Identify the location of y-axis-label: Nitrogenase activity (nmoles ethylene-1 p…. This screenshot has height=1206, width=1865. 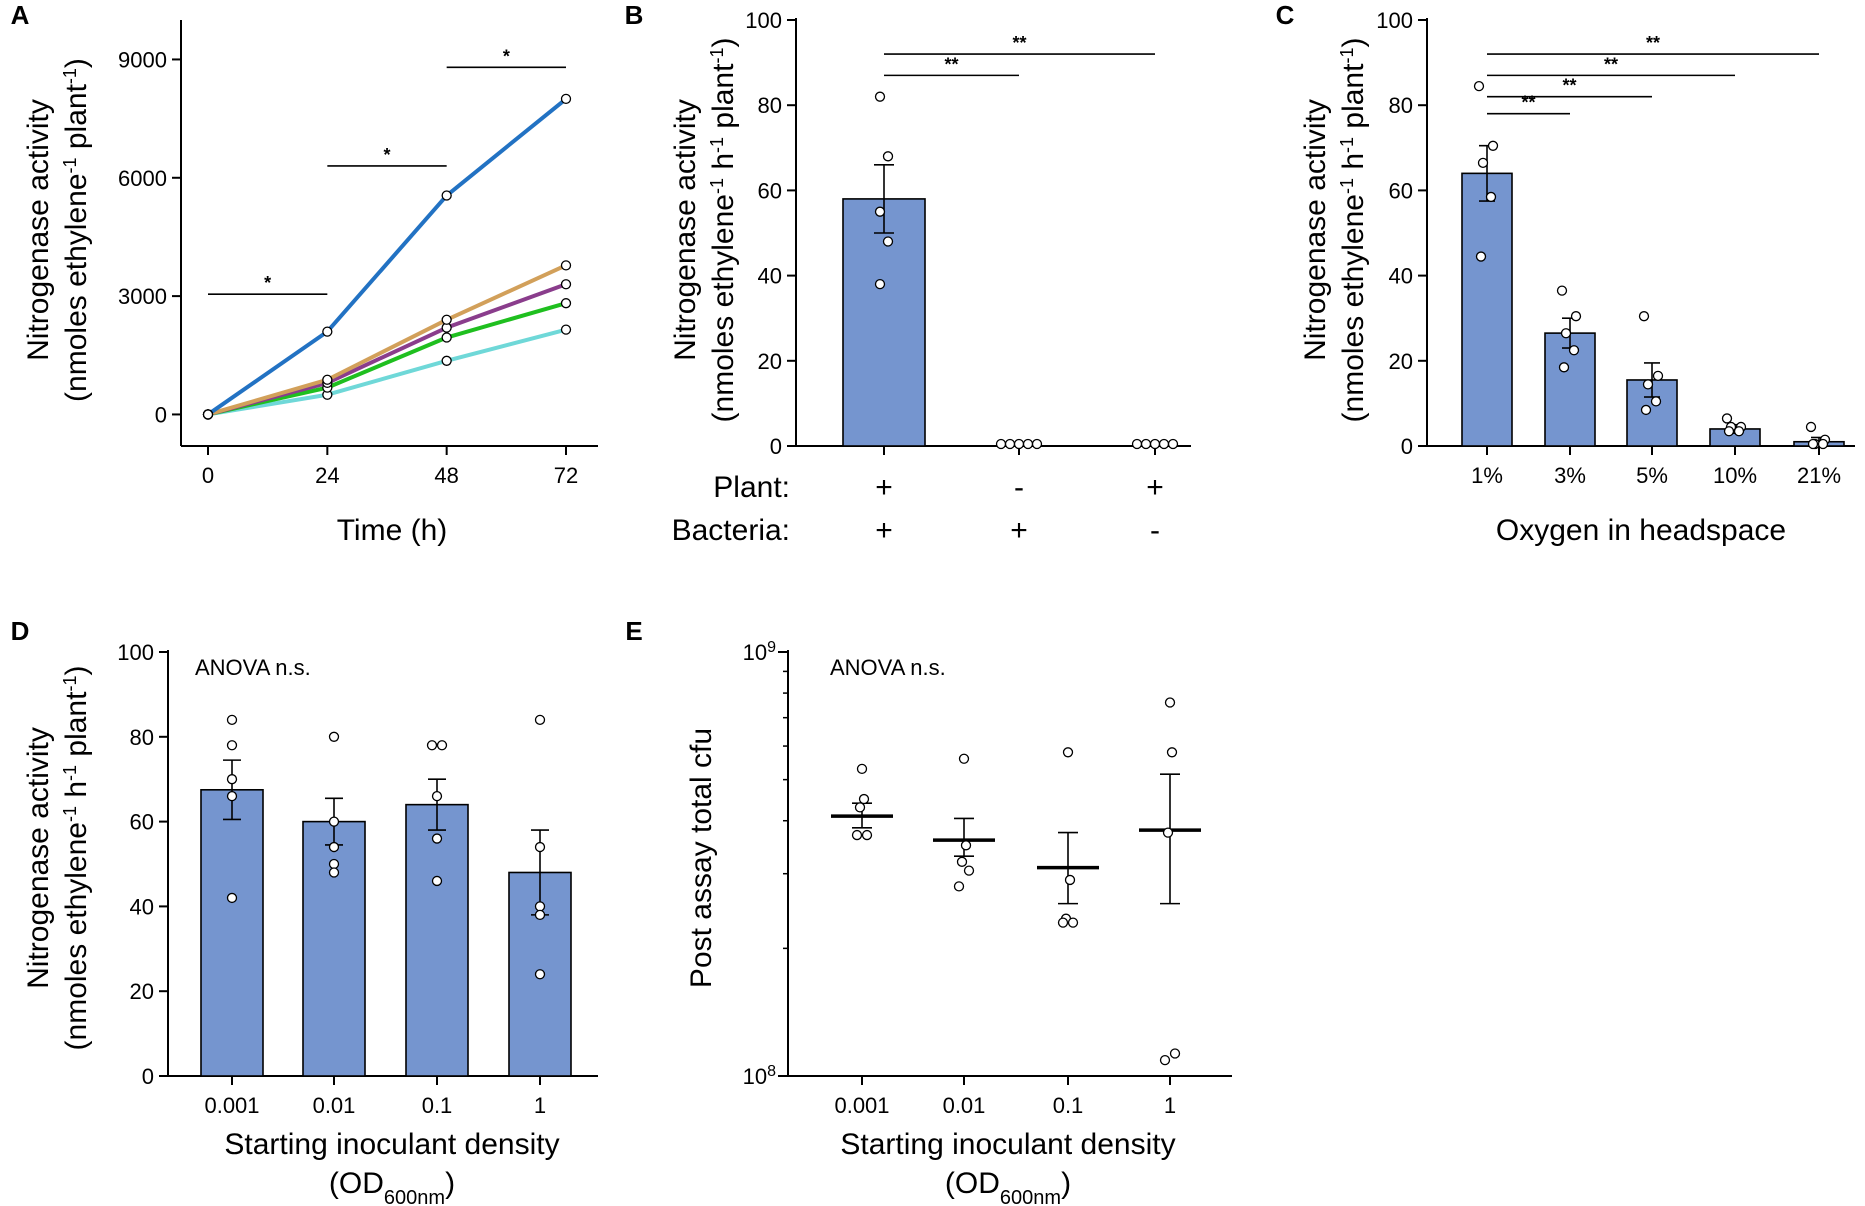
(57, 230).